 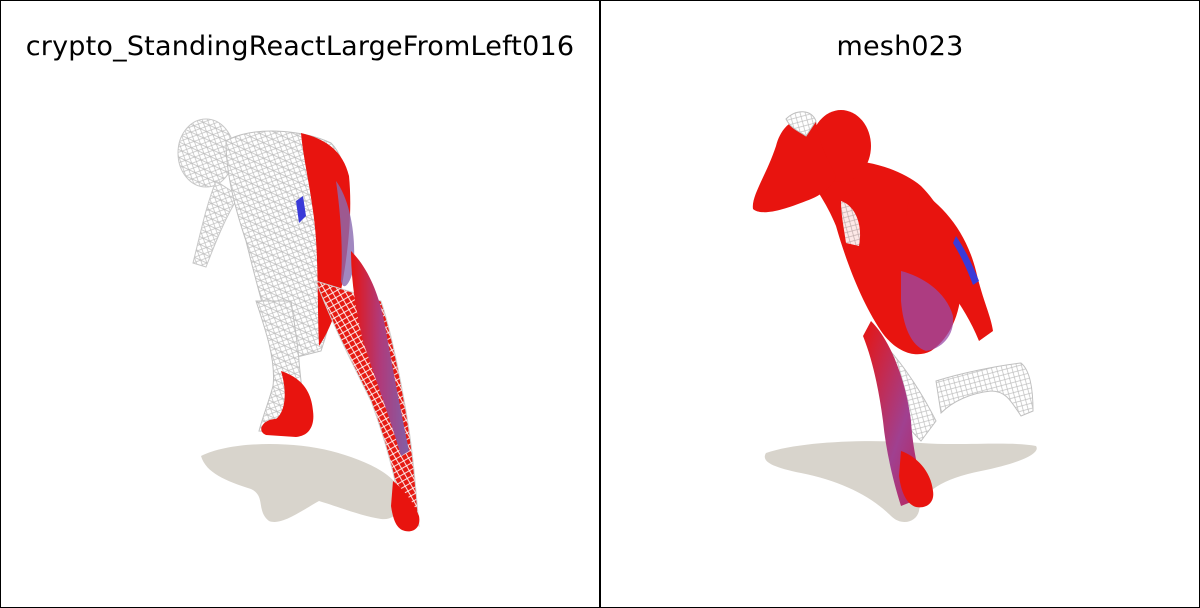 What do you see at coordinates (966, 260) in the screenshot?
I see `arm-blue-edge` at bounding box center [966, 260].